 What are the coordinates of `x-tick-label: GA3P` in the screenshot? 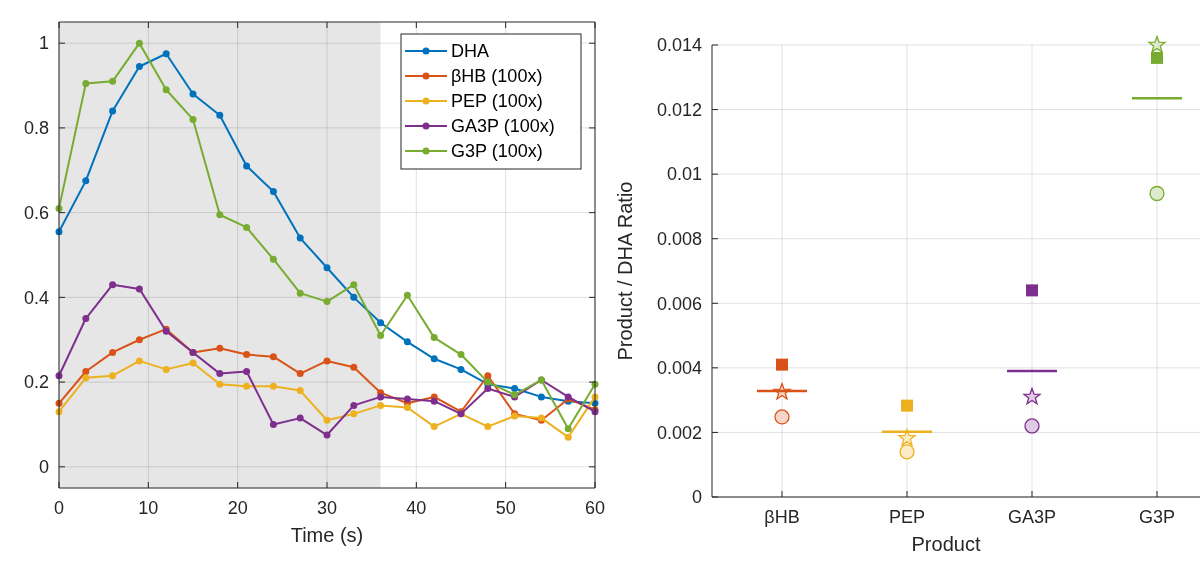 It's located at (1032, 517).